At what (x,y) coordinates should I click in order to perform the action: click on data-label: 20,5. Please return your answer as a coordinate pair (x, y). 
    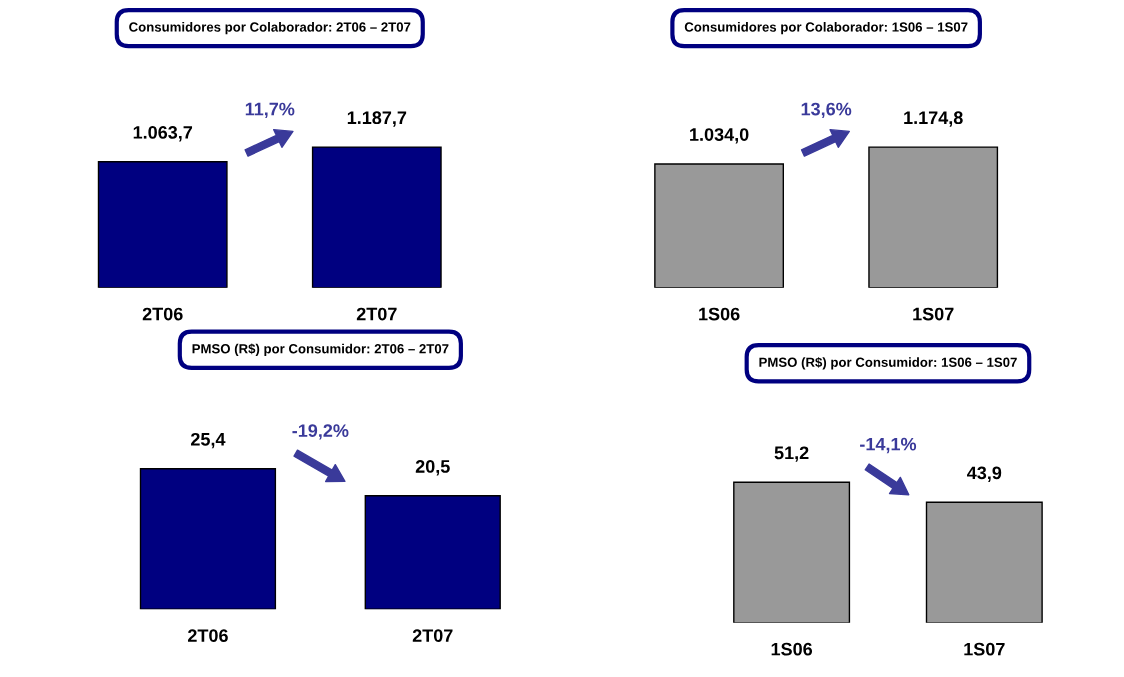
    Looking at the image, I should click on (432, 468).